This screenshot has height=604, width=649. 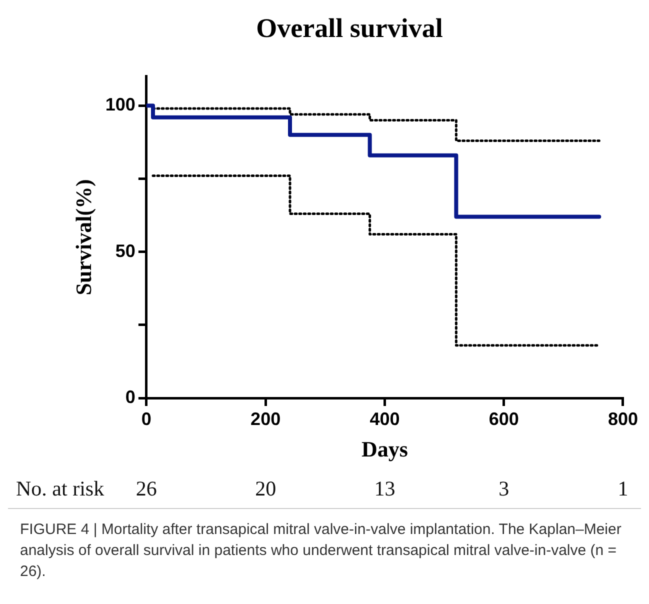 I want to click on y-axis-title: Survival(%), so click(x=83, y=237).